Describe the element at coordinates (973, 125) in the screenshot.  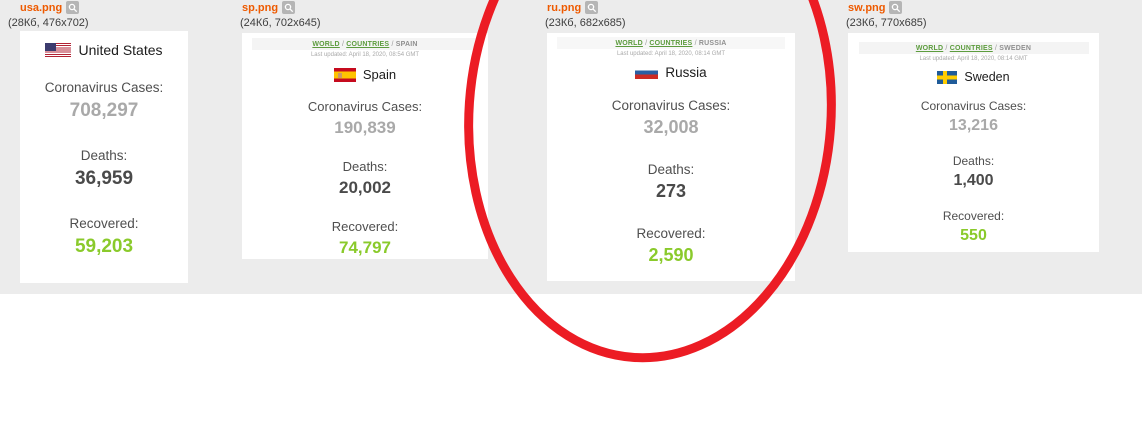
I see `cases-value: 13,216` at that location.